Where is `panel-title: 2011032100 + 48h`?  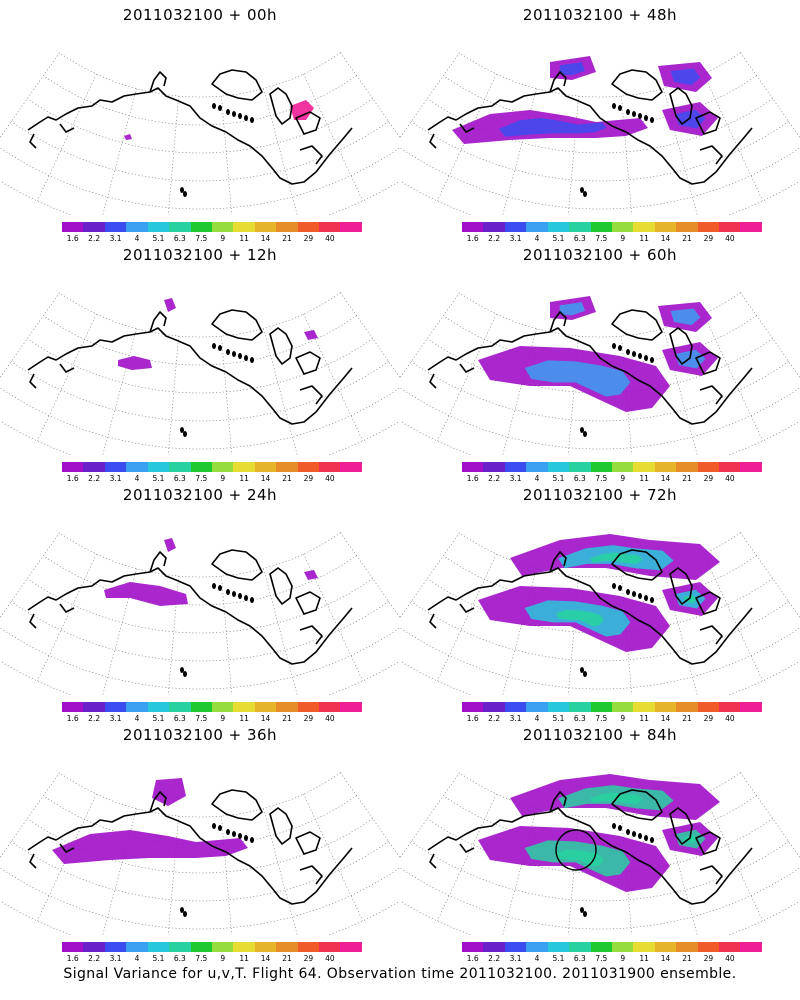 panel-title: 2011032100 + 48h is located at coordinates (600, 15).